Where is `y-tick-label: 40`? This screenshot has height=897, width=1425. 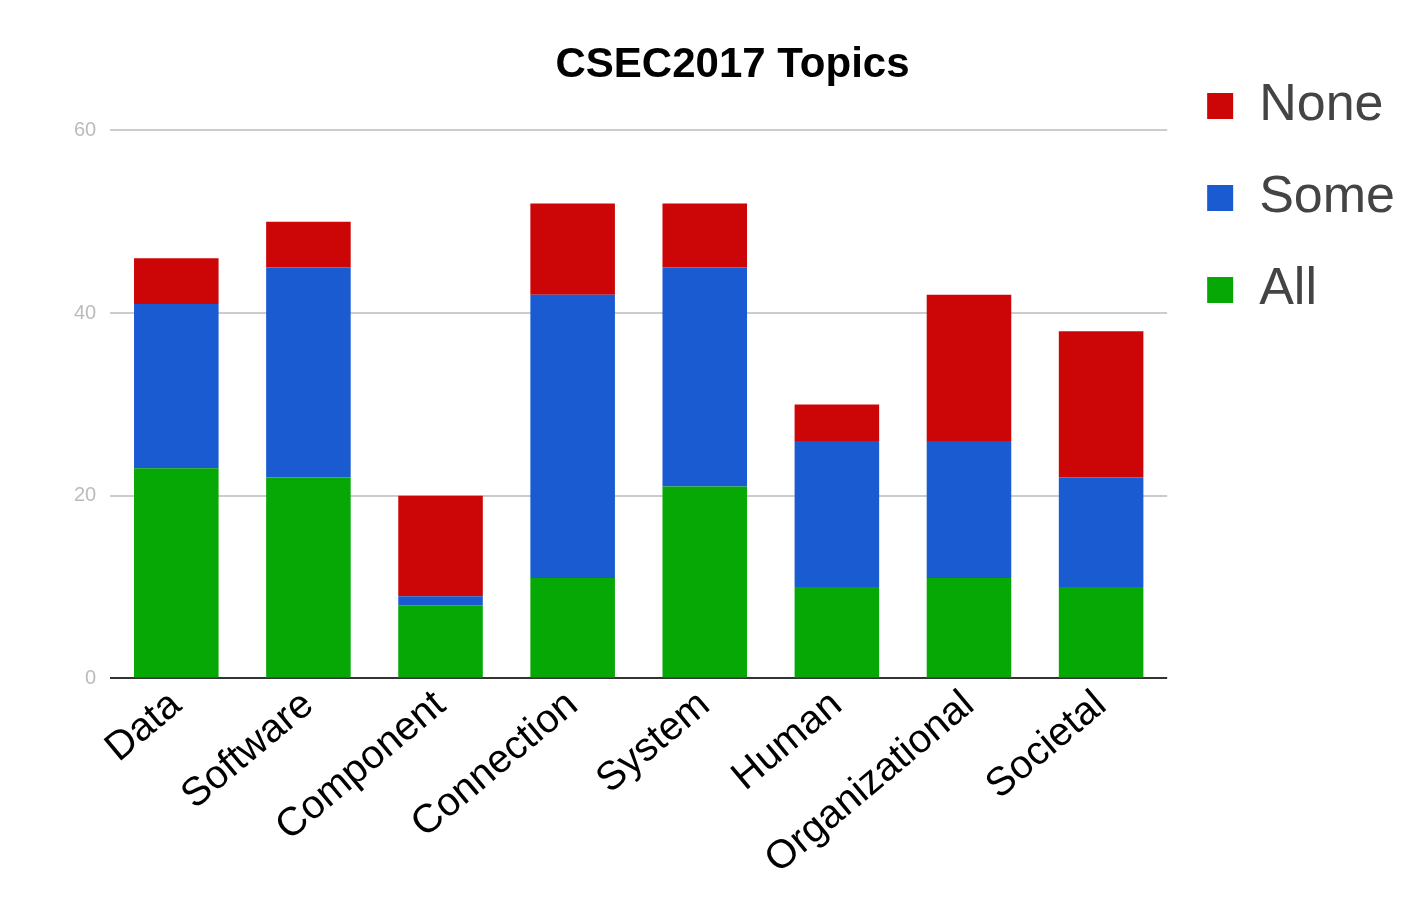
y-tick-label: 40 is located at coordinates (85, 311).